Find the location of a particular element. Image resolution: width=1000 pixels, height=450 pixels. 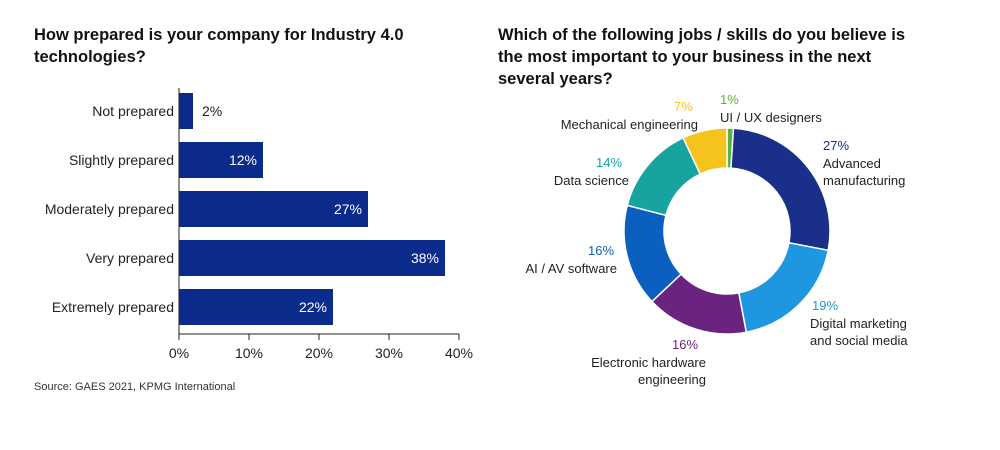

donut-slice-label: Digital marketing and social media is located at coordinates (859, 332).